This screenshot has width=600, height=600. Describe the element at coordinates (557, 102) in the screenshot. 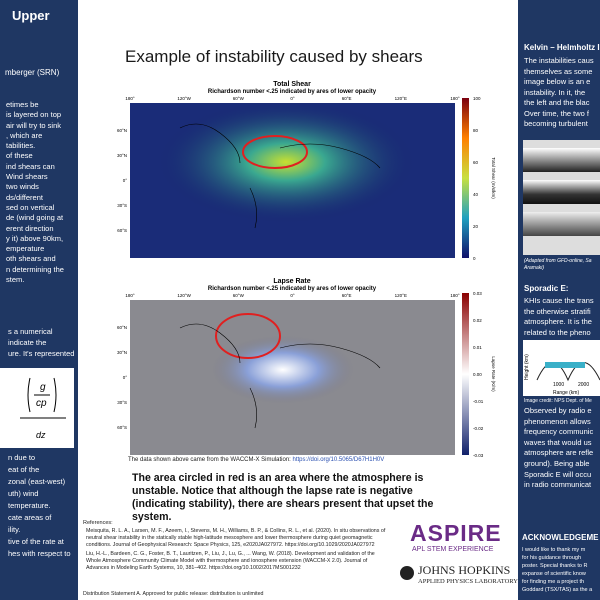

I see `text-line: the left and the blac` at that location.